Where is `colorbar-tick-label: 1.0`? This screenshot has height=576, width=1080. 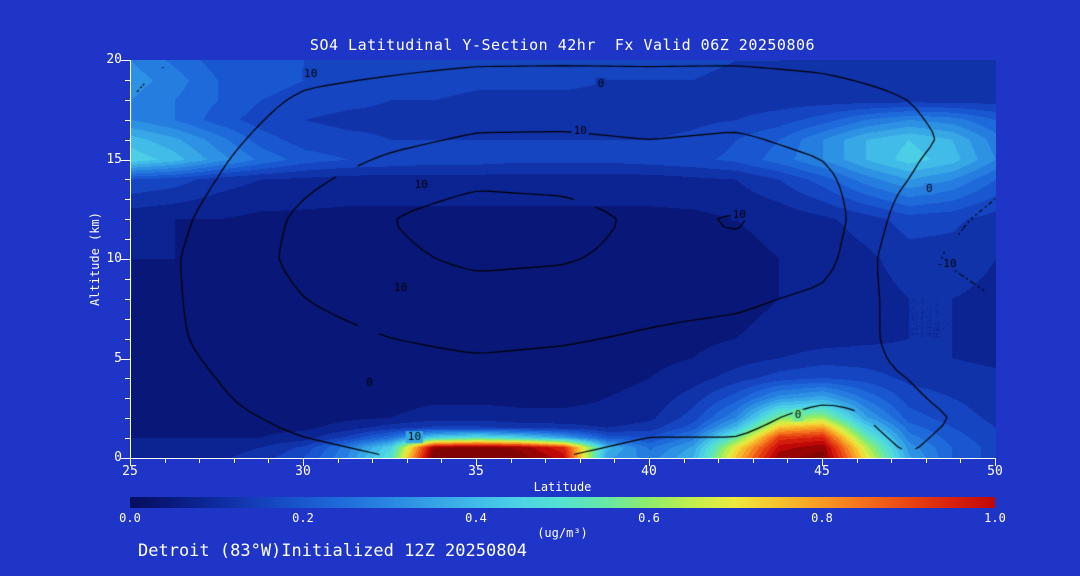
colorbar-tick-label: 1.0 is located at coordinates (995, 518).